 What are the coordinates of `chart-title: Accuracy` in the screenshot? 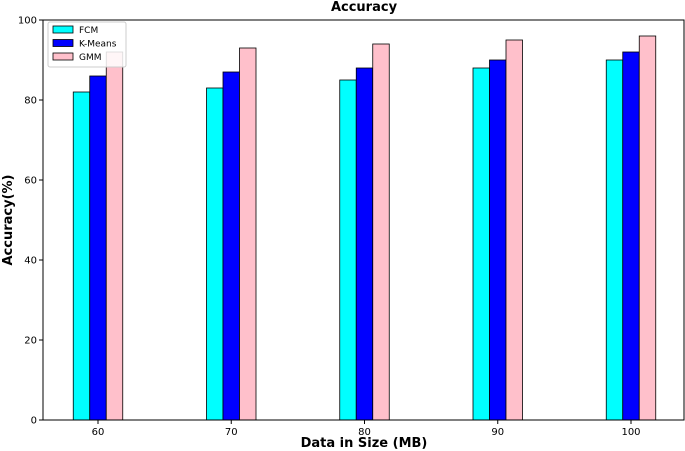 It's located at (364, 7).